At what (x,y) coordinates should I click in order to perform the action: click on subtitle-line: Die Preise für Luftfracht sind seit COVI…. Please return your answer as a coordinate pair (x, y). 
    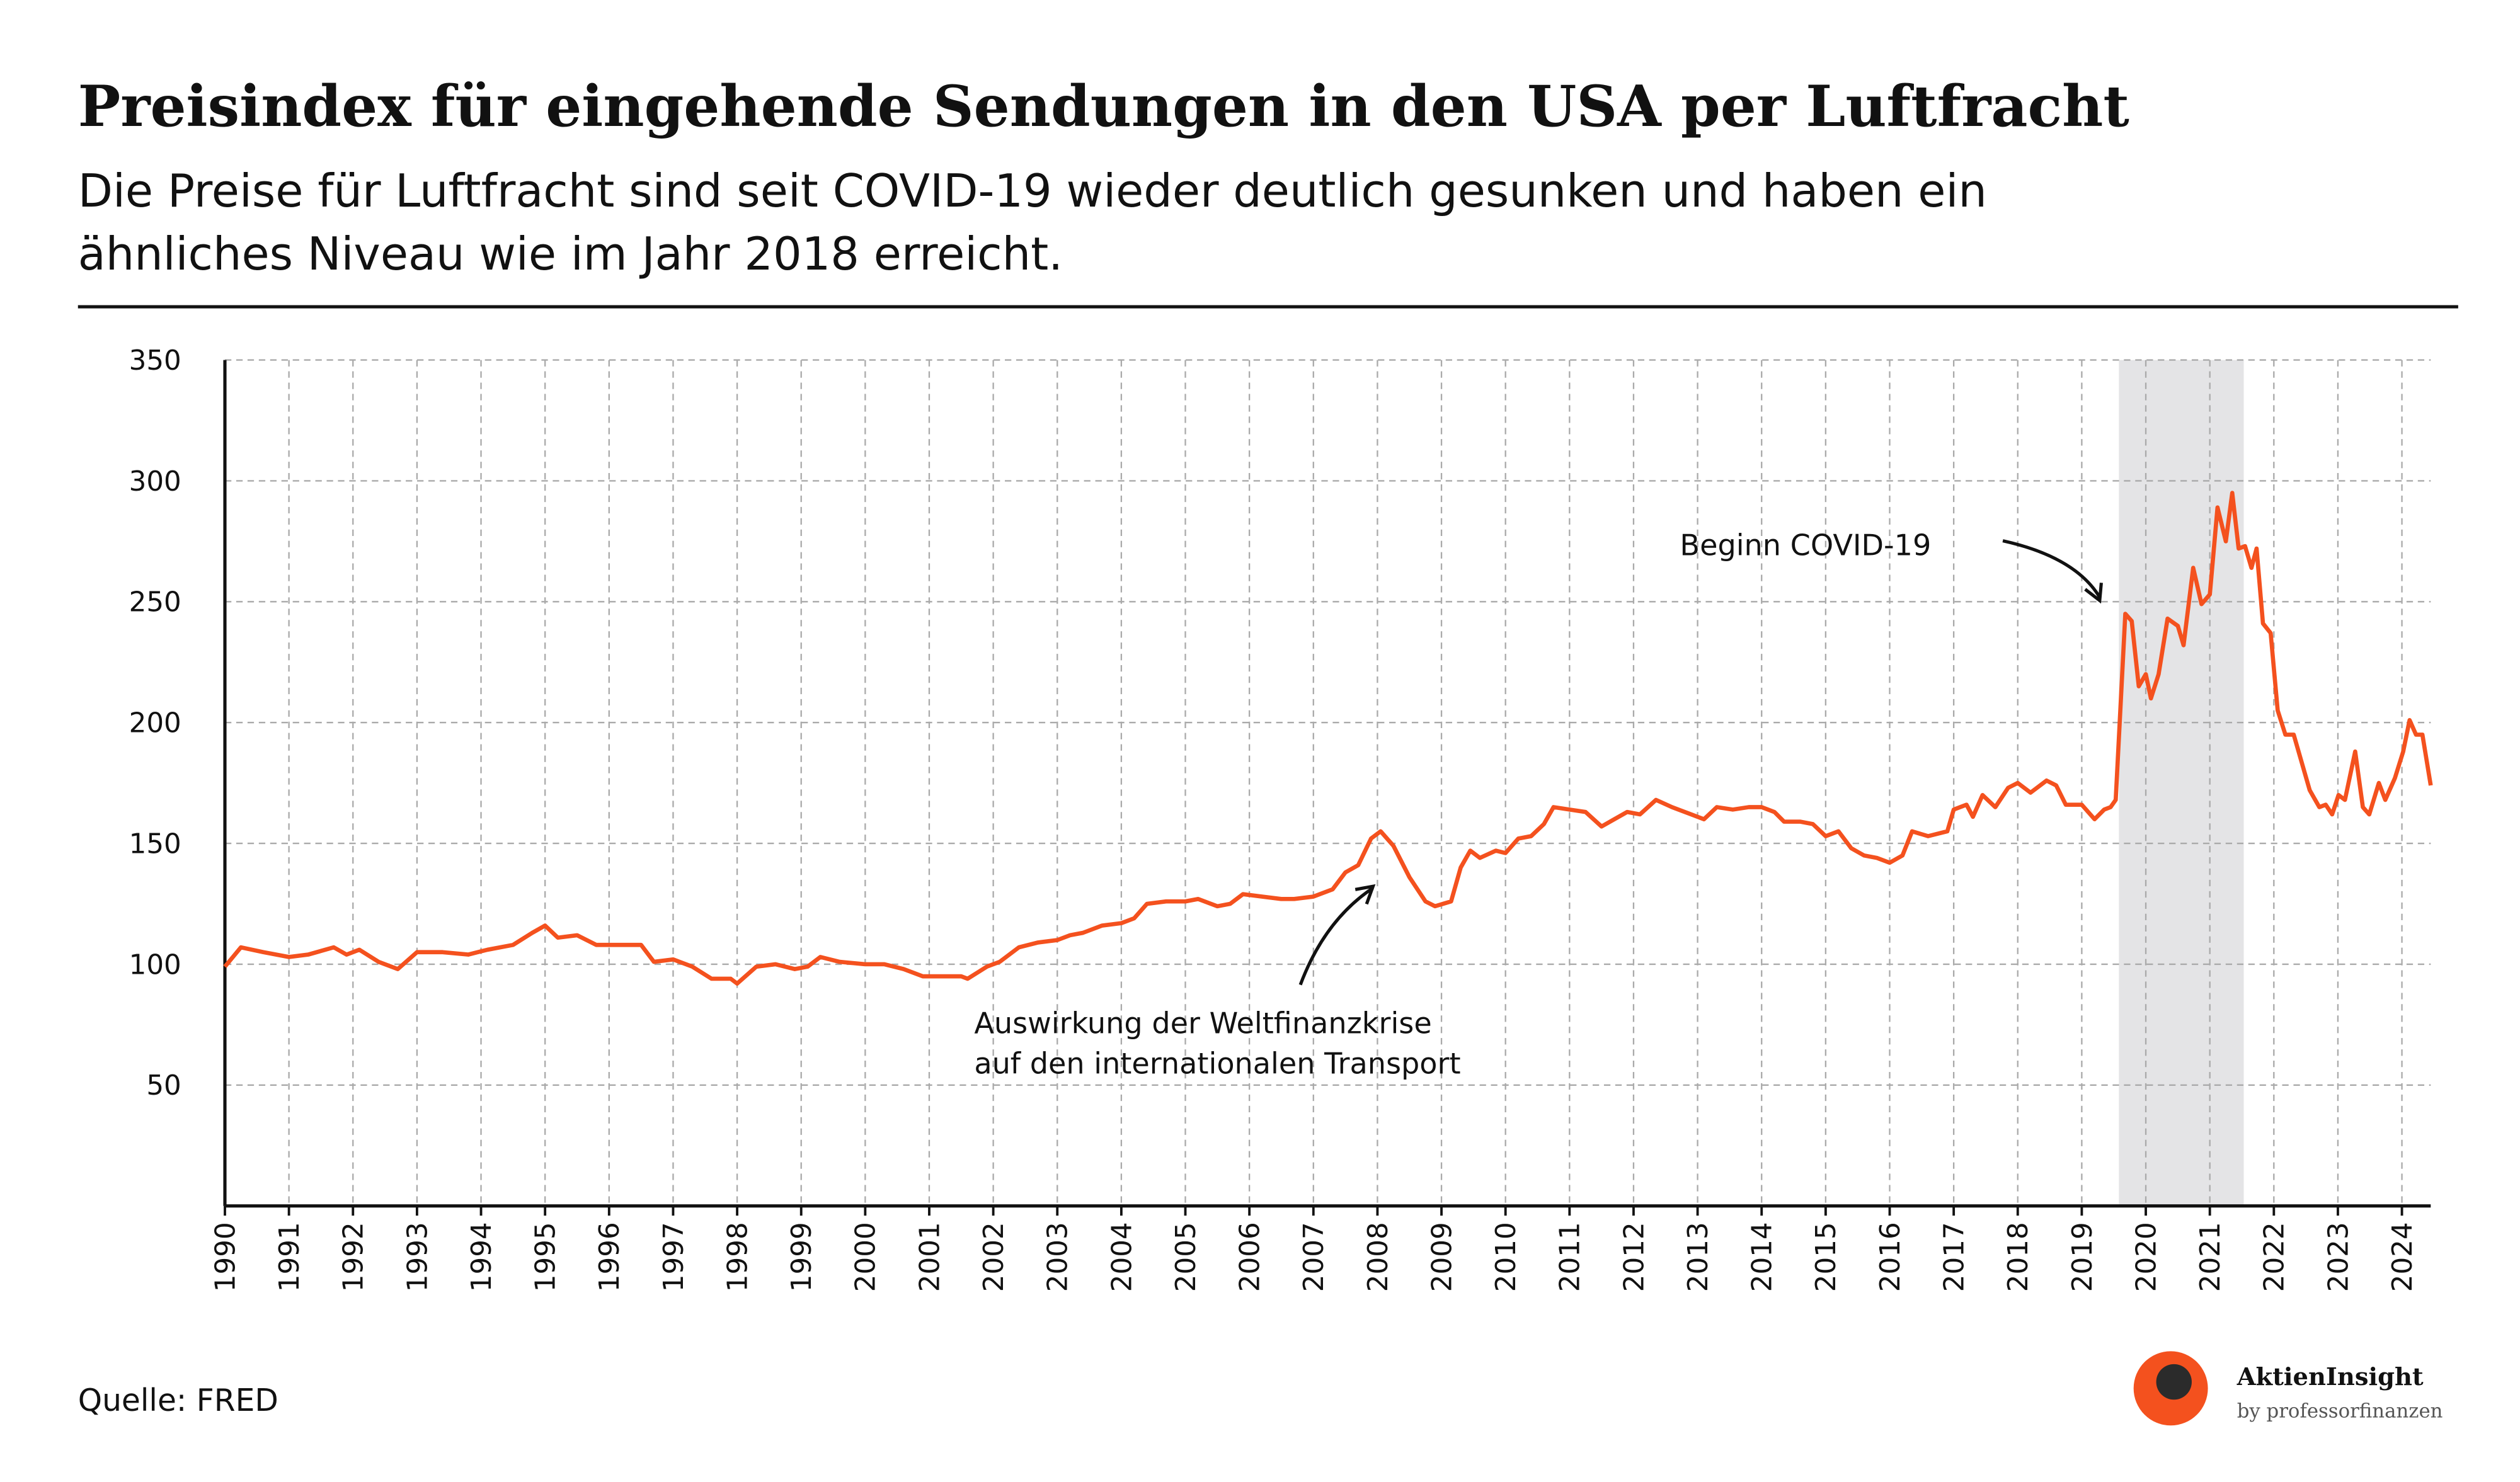
    Looking at the image, I should click on (1032, 190).